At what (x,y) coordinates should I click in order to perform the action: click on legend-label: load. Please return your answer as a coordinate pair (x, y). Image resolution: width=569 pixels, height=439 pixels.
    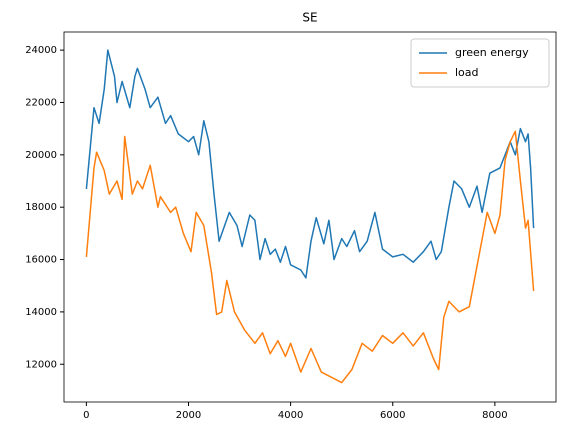
    Looking at the image, I should click on (467, 72).